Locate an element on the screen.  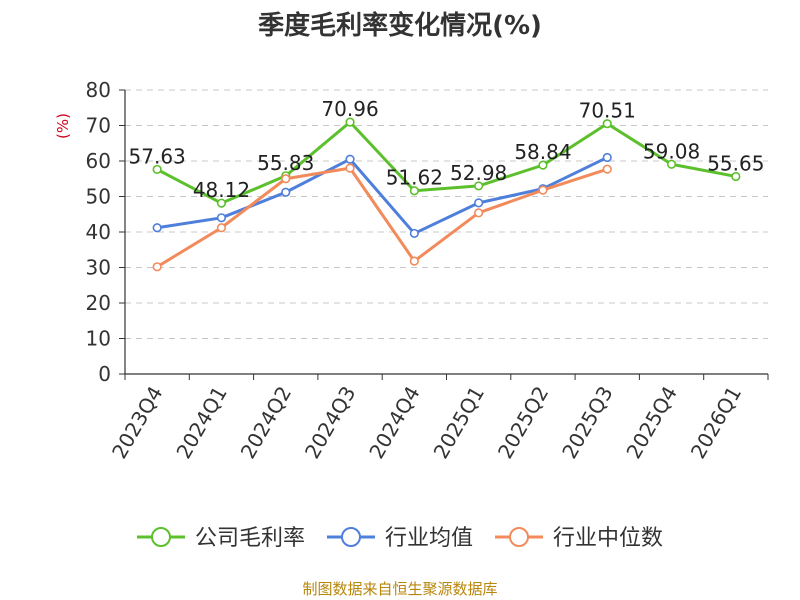
legend-item: 行业中位数 is located at coordinates (579, 538).